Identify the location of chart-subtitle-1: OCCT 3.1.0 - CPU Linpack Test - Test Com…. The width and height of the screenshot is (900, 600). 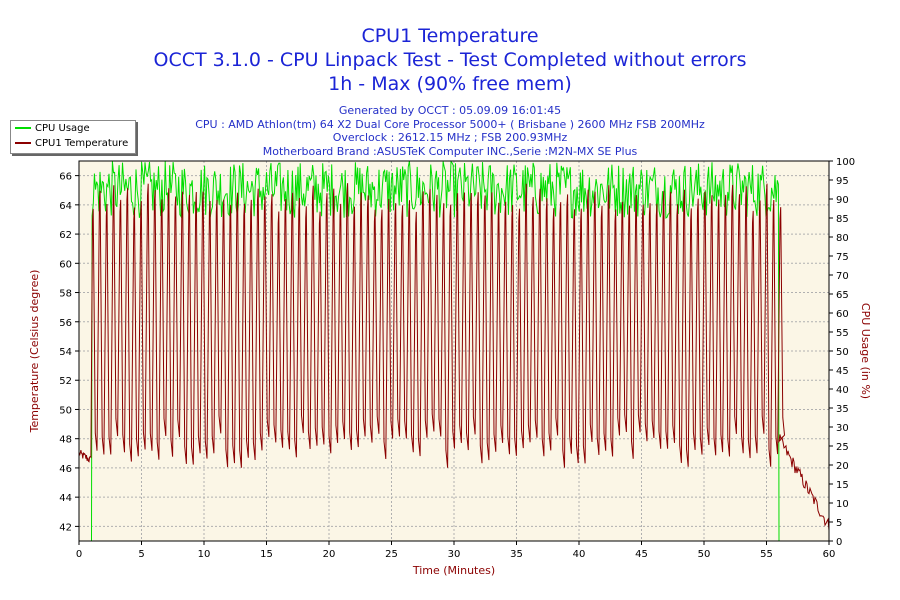
(450, 60).